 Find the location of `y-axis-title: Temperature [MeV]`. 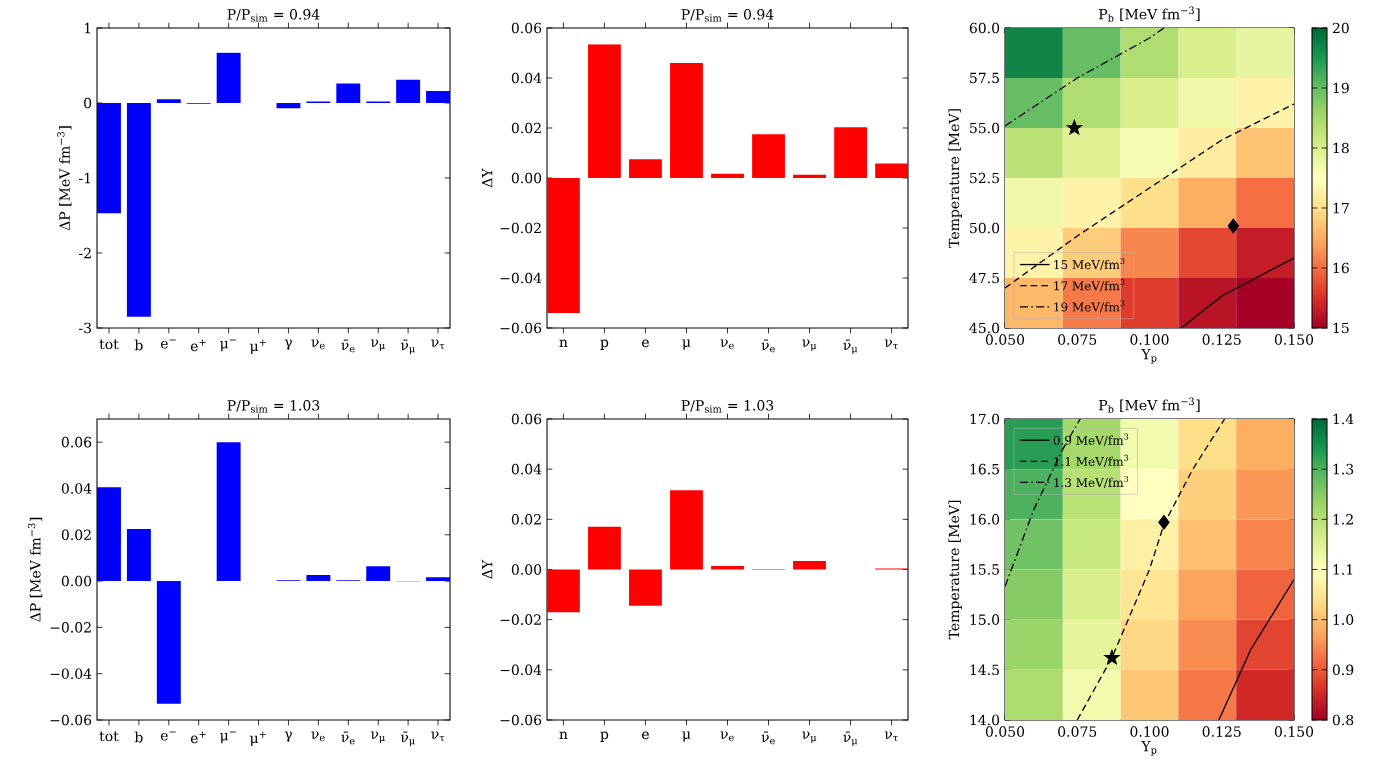

y-axis-title: Temperature [MeV] is located at coordinates (955, 178).